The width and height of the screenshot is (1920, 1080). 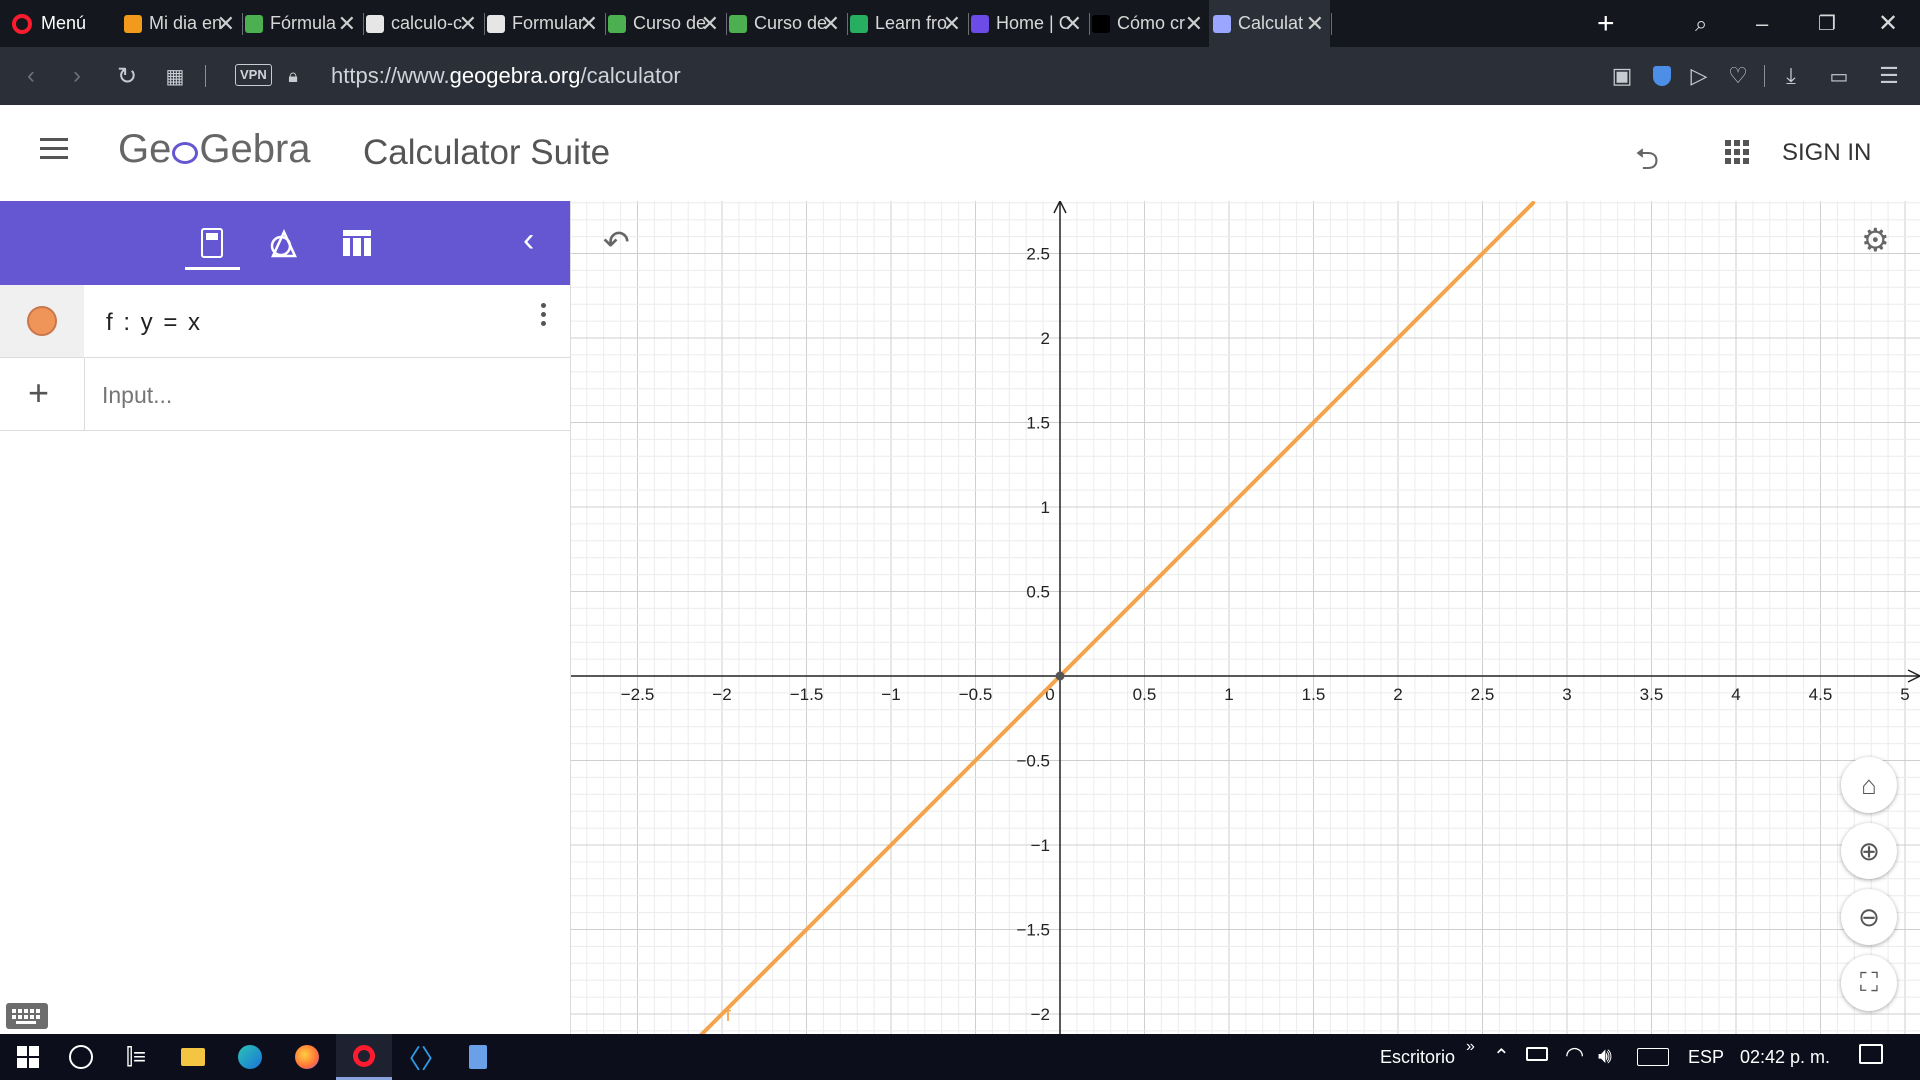 I want to click on heart-icon: ♡, so click(x=1738, y=75).